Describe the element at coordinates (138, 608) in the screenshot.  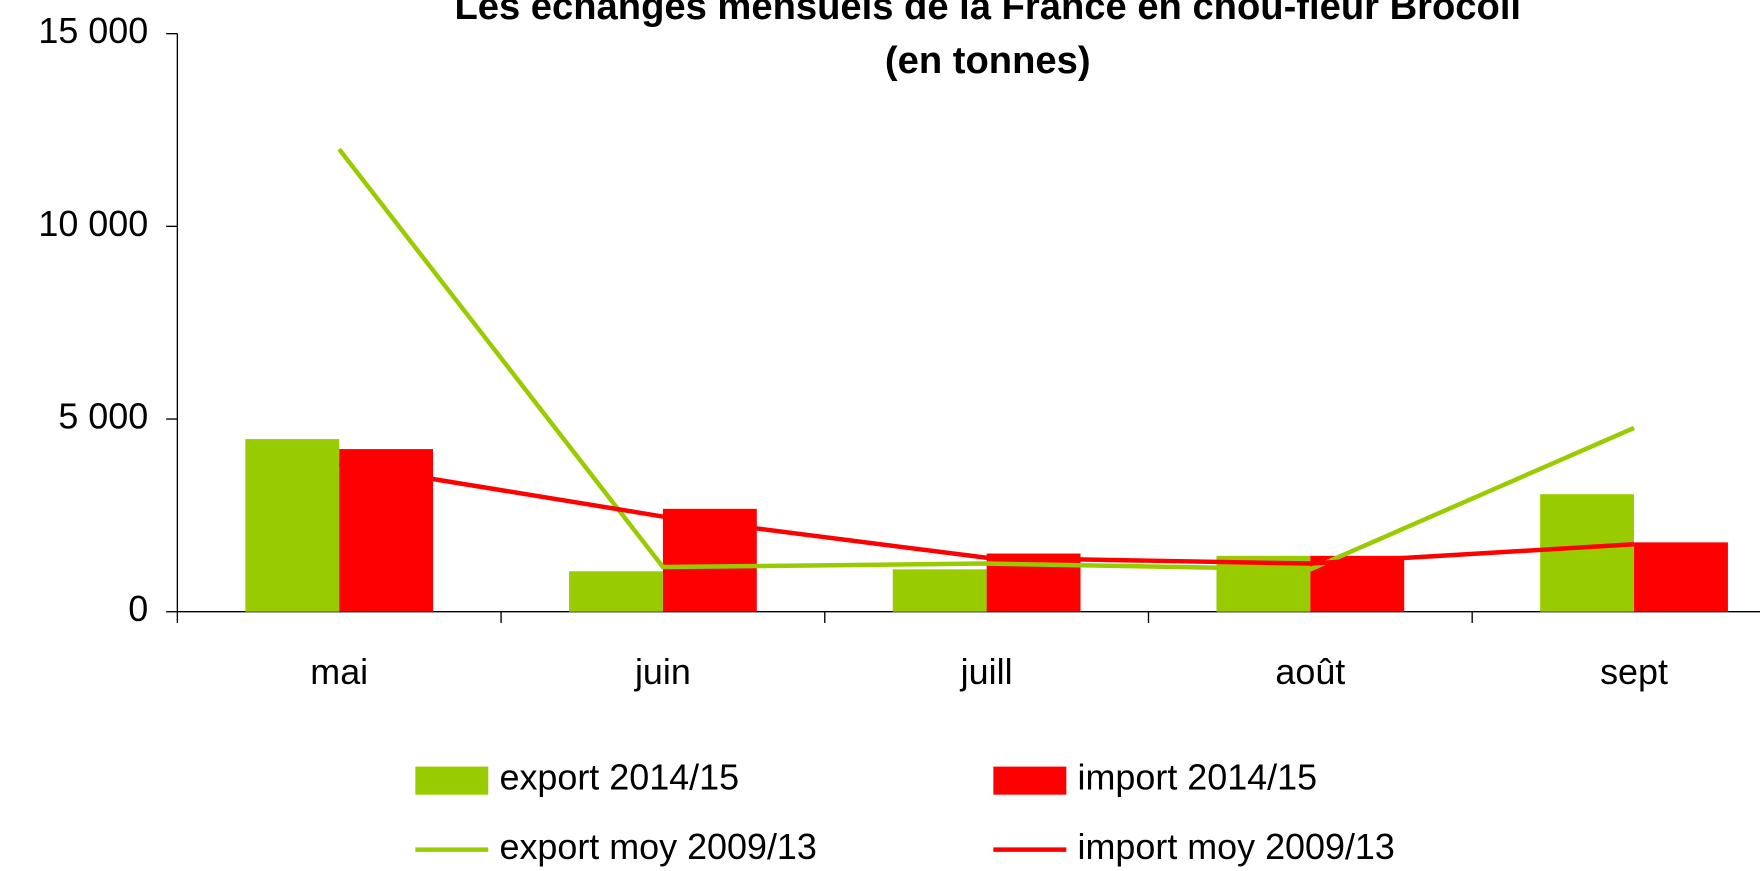
I see `y-tick-label: 0` at that location.